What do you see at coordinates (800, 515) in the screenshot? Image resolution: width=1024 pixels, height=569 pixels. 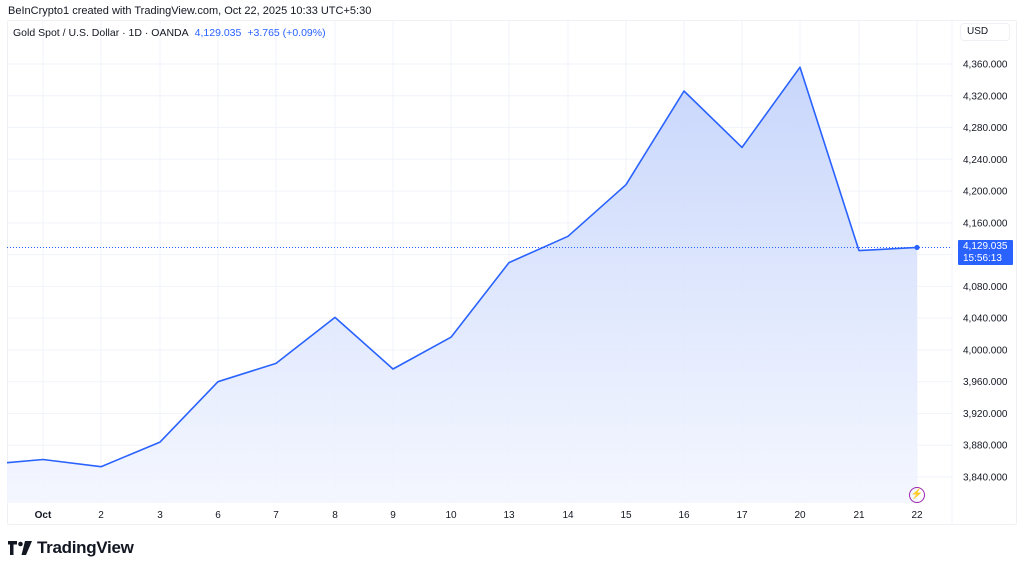 I see `time-tick-label: 20` at bounding box center [800, 515].